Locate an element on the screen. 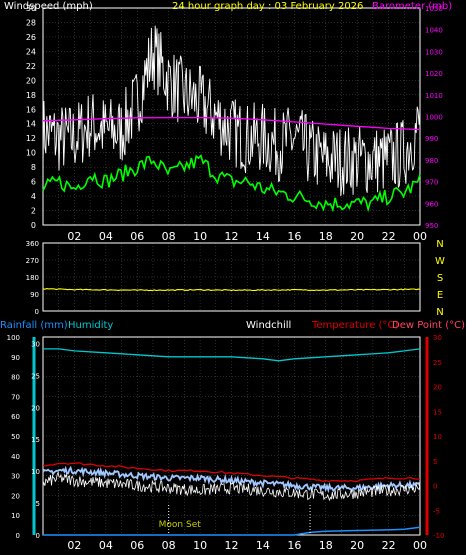 The width and height of the screenshot is (466, 555). humidity-y-tick-label: 30 is located at coordinates (15, 477).